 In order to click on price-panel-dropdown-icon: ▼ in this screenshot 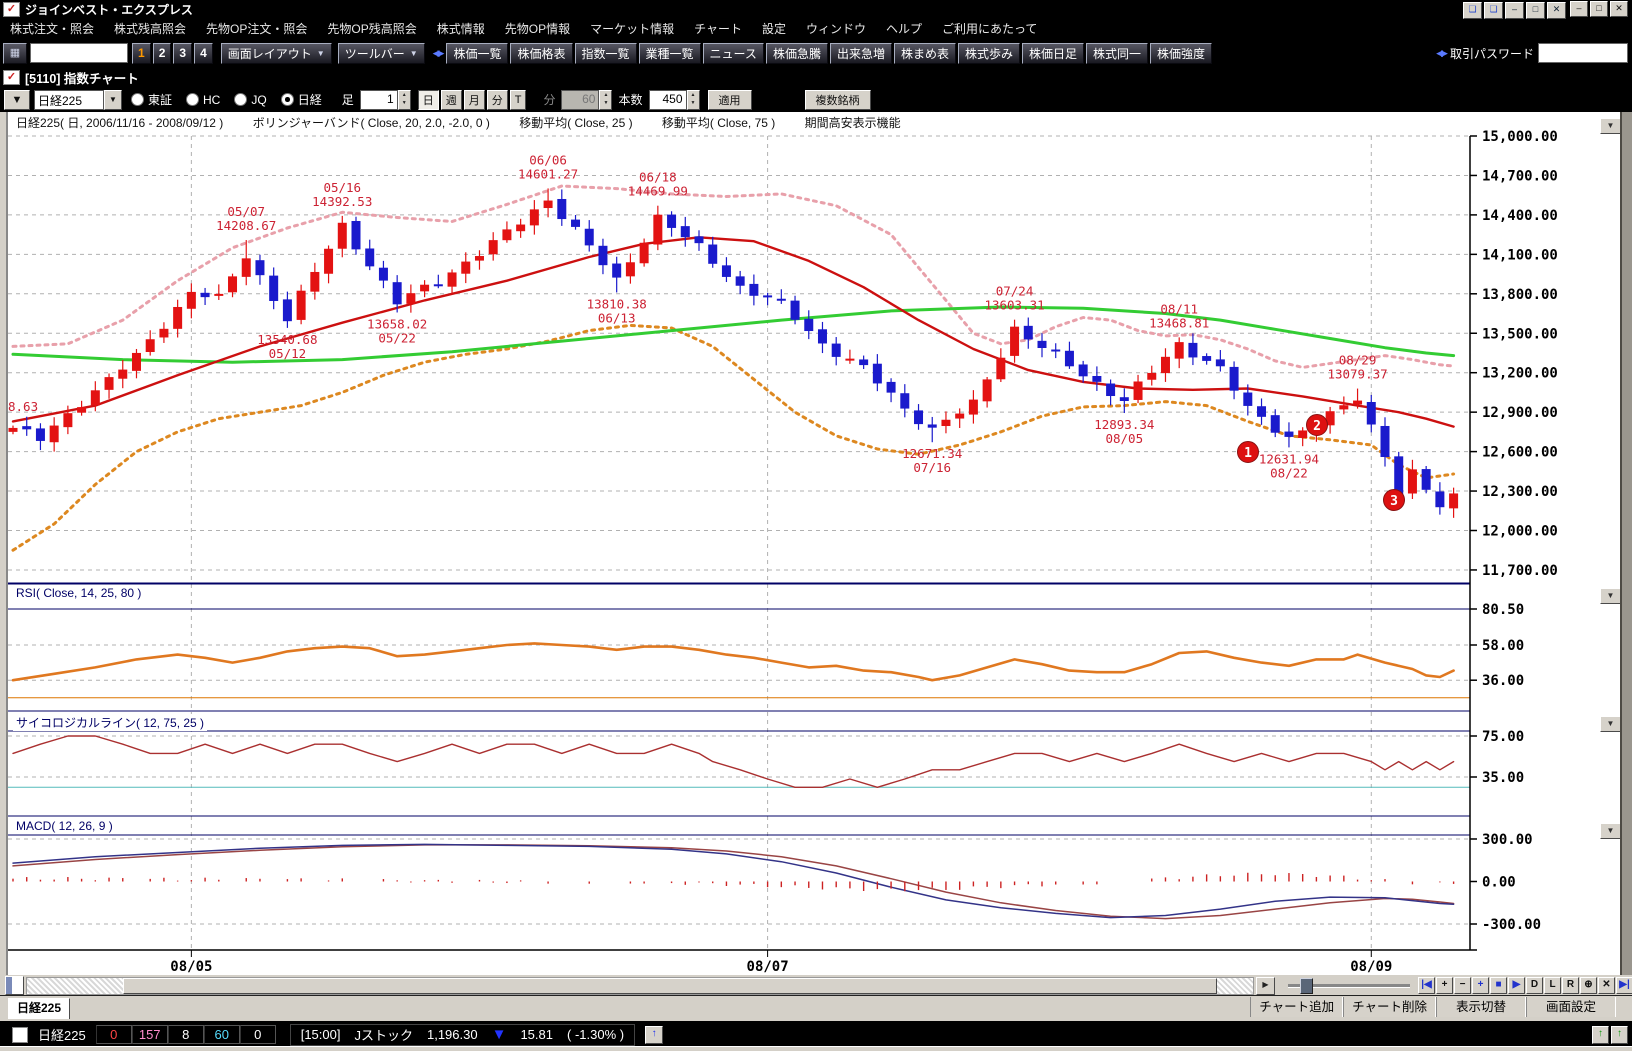, I will do `click(1610, 126)`.